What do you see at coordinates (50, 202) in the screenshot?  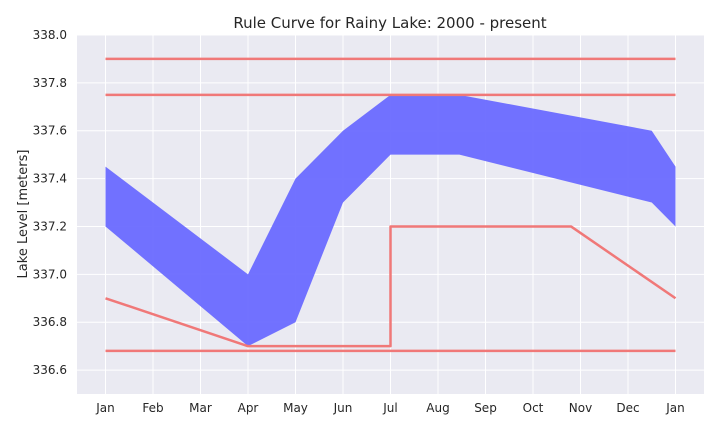 I see `y-tick-labels: 336.6 336.8 337.0 337.2 337.4 337.6 337.8 338.0` at bounding box center [50, 202].